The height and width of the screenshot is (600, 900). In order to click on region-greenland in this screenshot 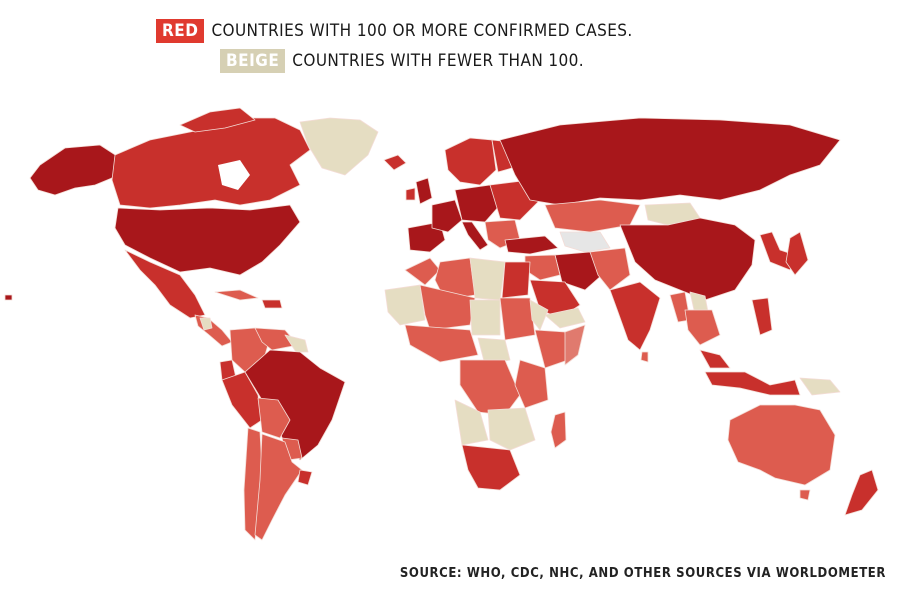, I will do `click(339, 146)`.